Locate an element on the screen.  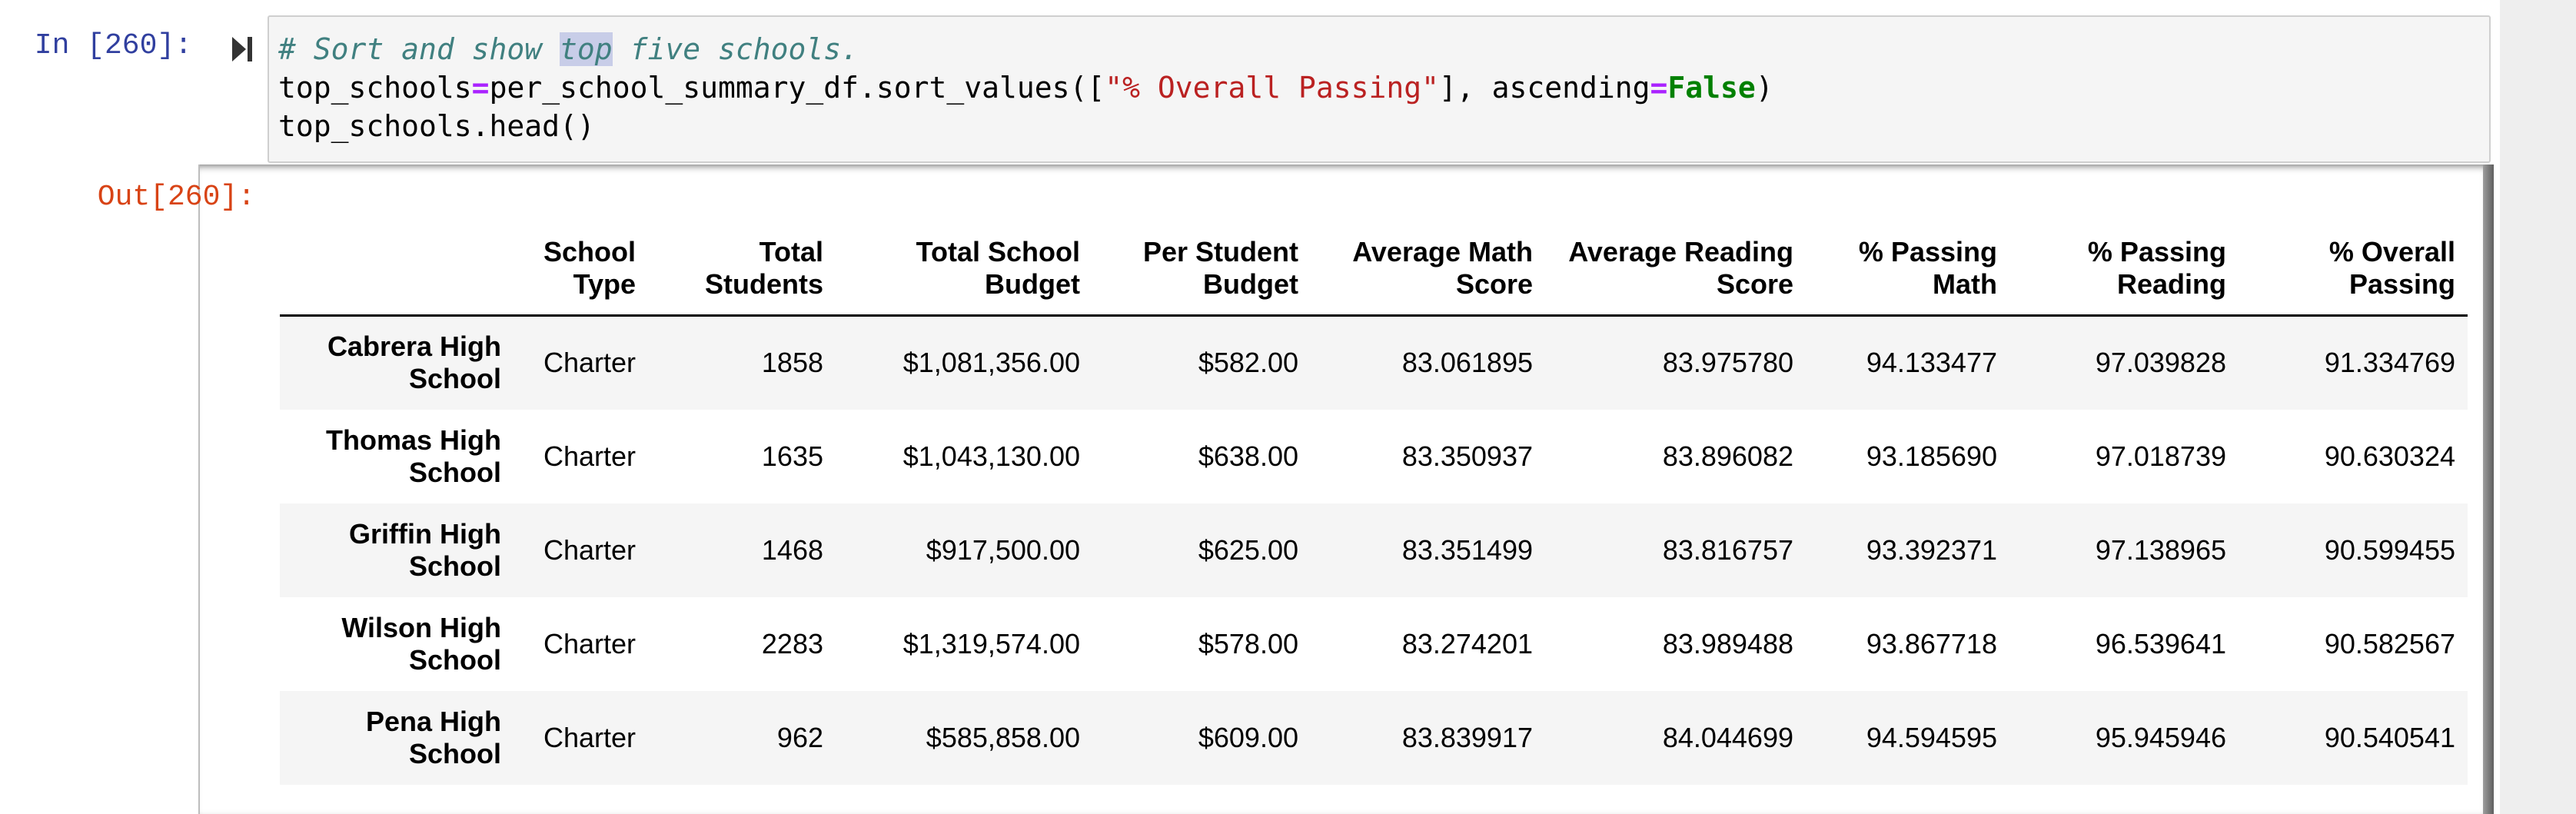
cell-passing-math: 93.867718 is located at coordinates (1931, 643).